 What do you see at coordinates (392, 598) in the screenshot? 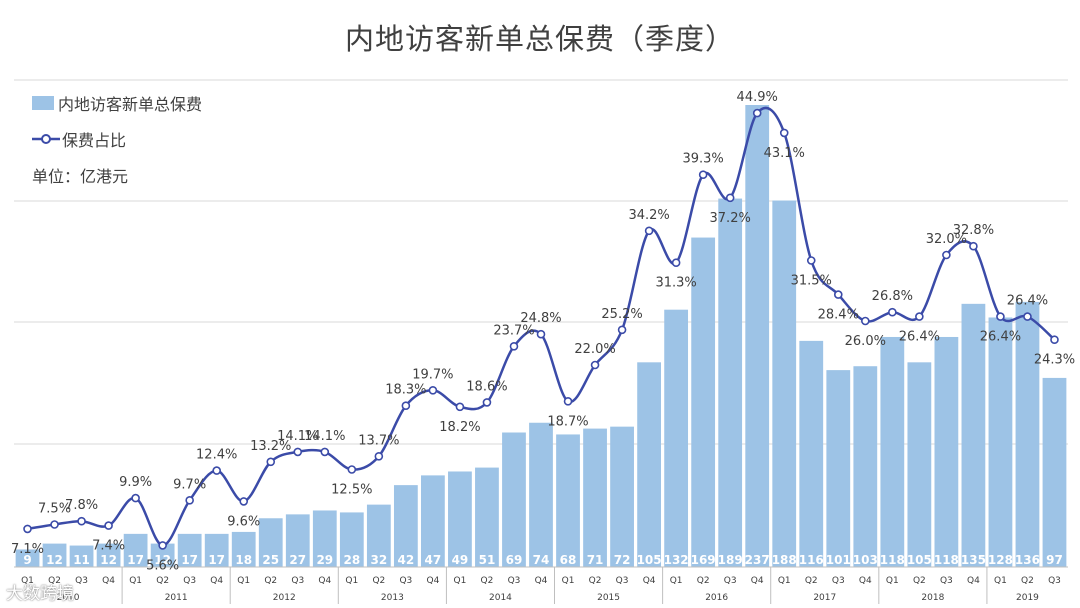
I see `x-tick-year: 2013` at bounding box center [392, 598].